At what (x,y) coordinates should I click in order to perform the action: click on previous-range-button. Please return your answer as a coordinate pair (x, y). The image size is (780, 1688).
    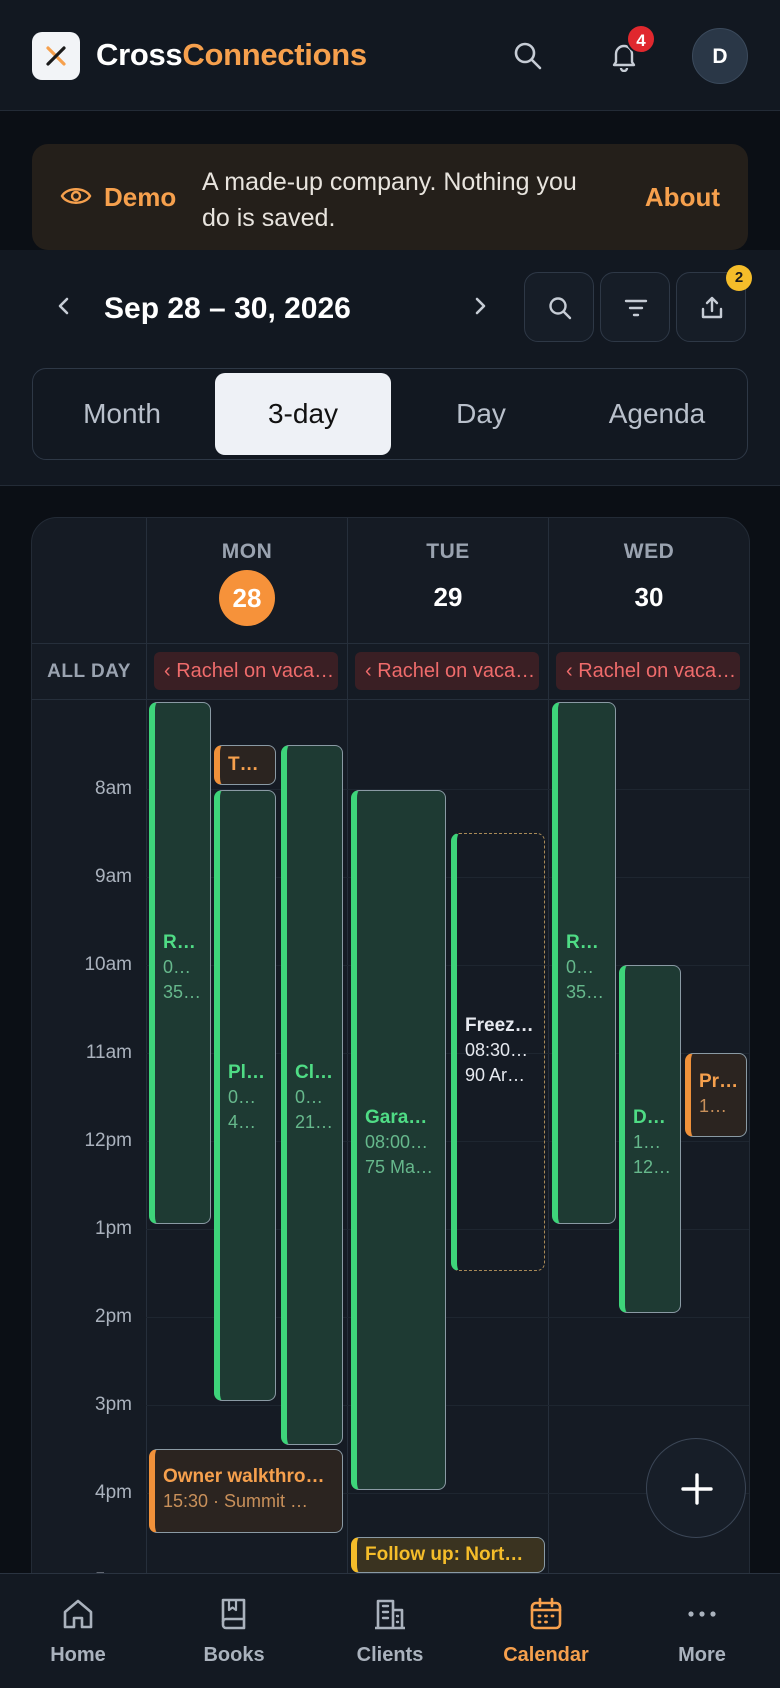
    Looking at the image, I should click on (64, 306).